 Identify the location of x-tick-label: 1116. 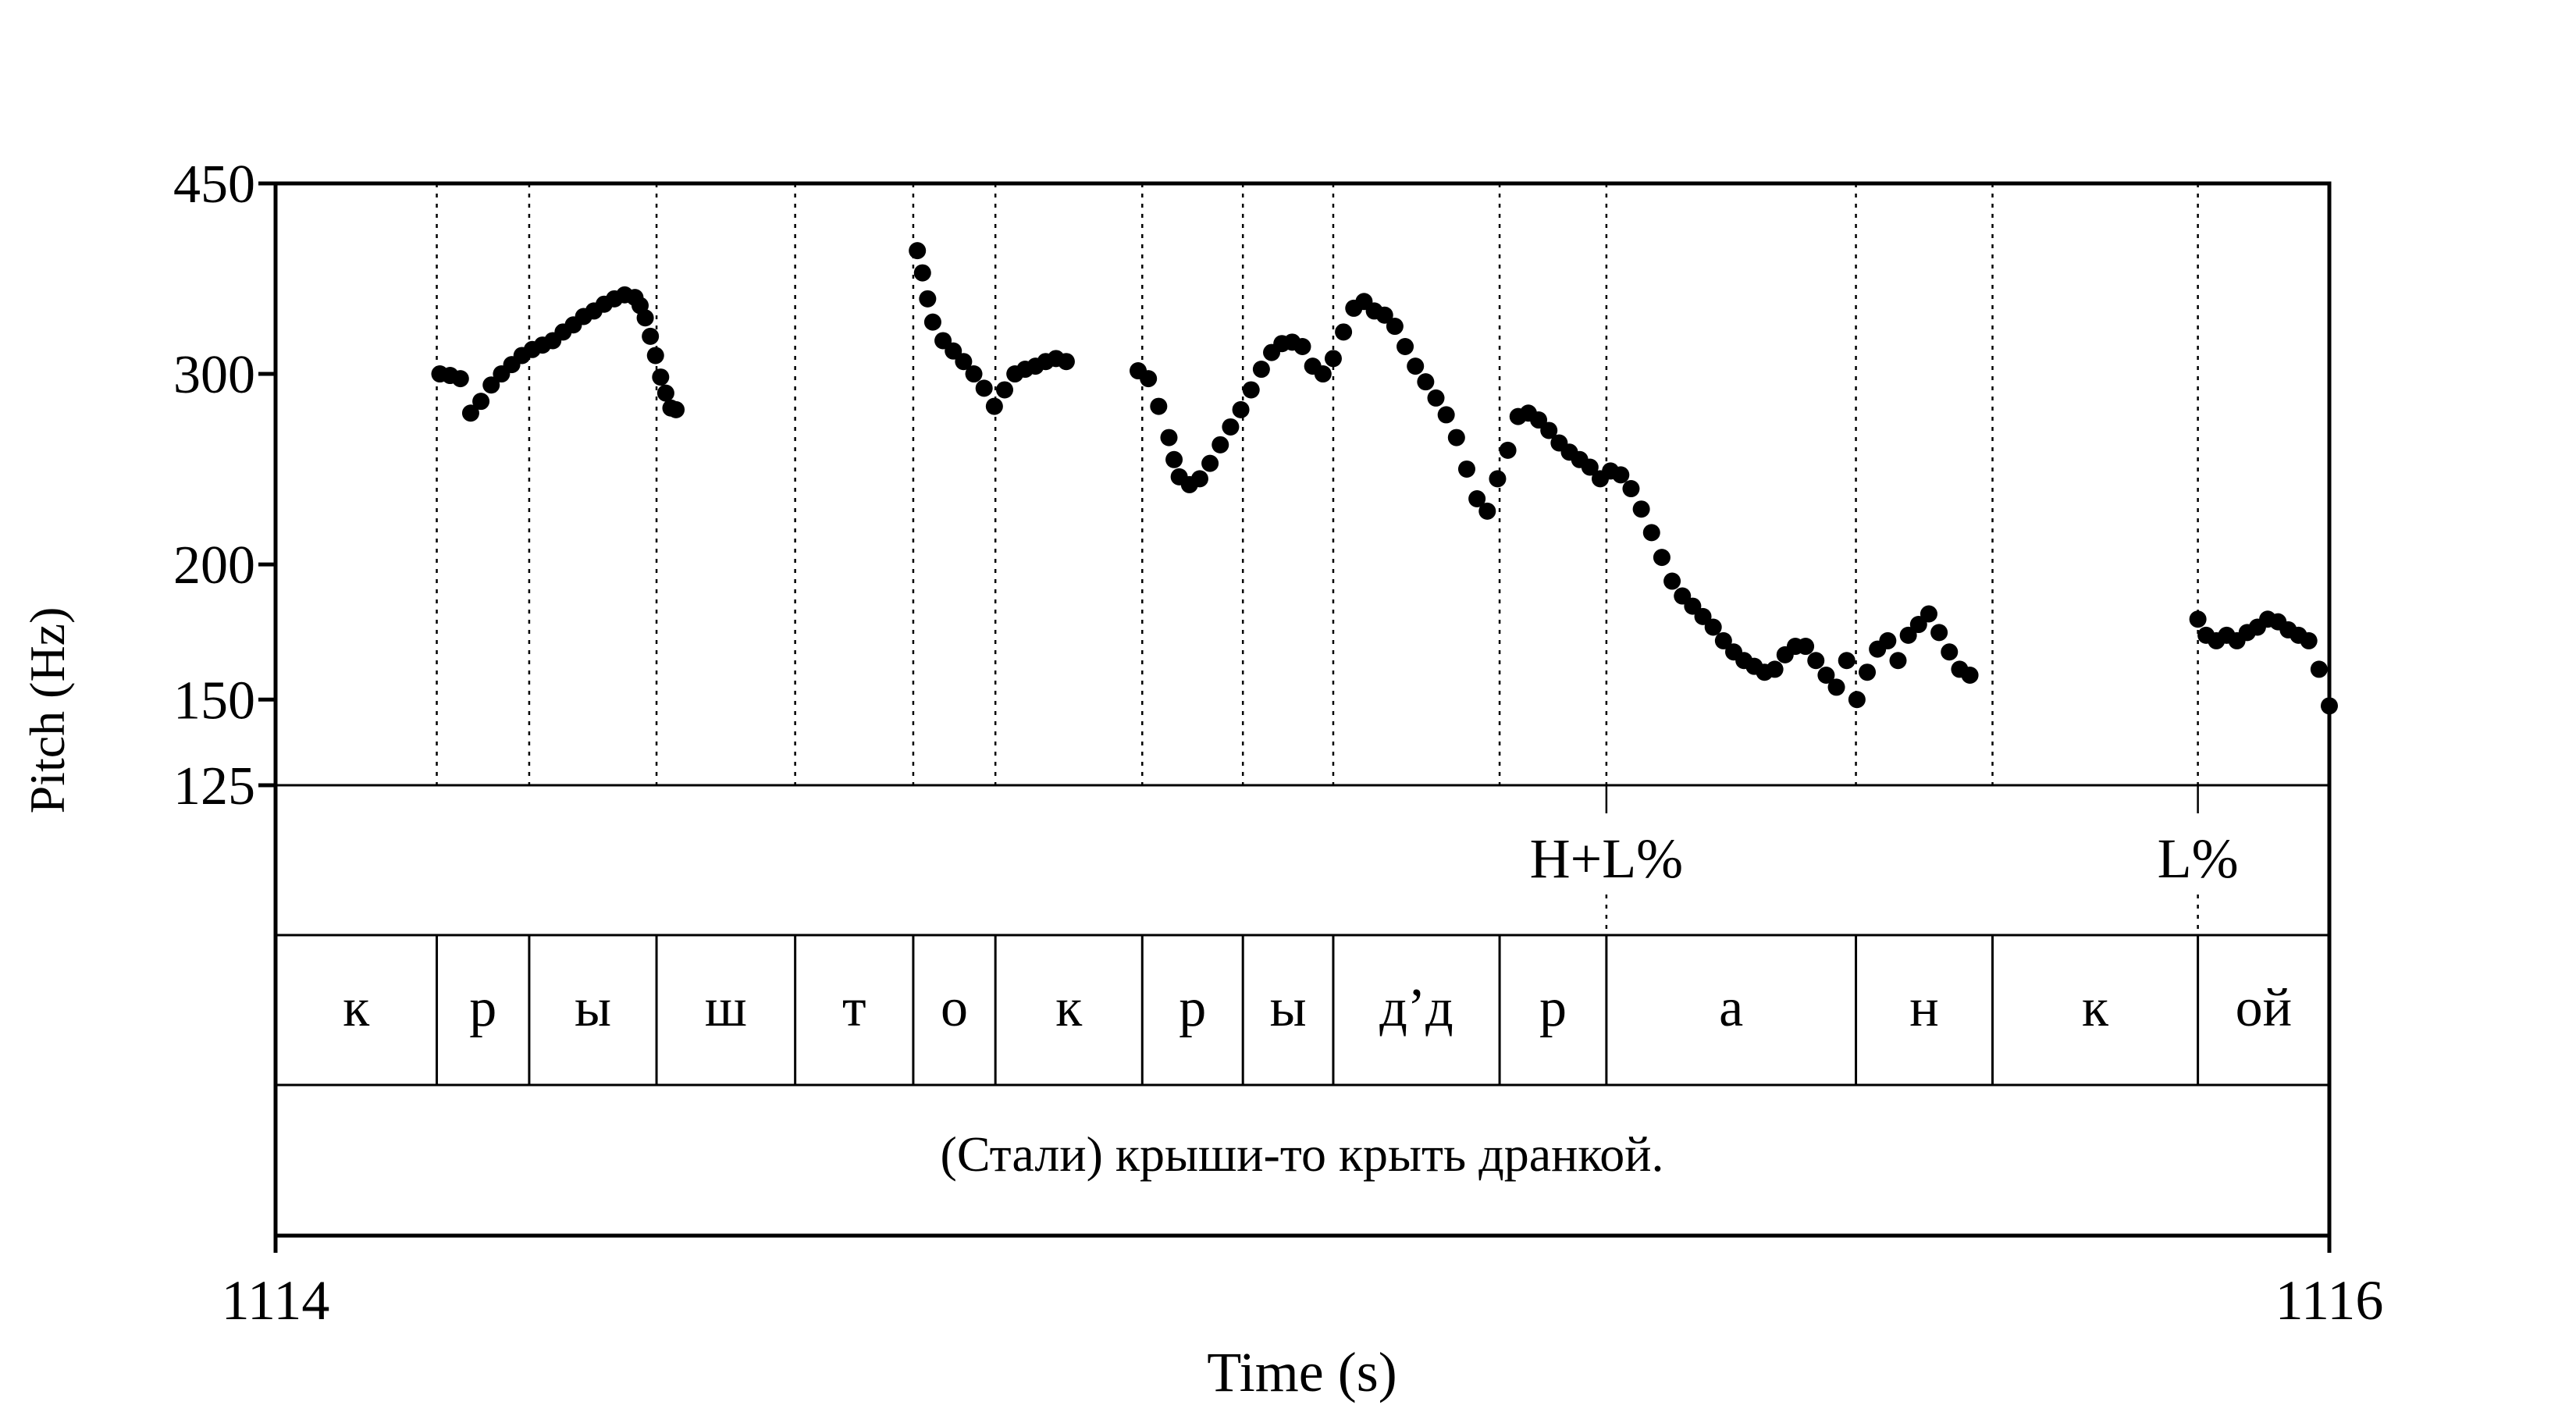
(2329, 1300).